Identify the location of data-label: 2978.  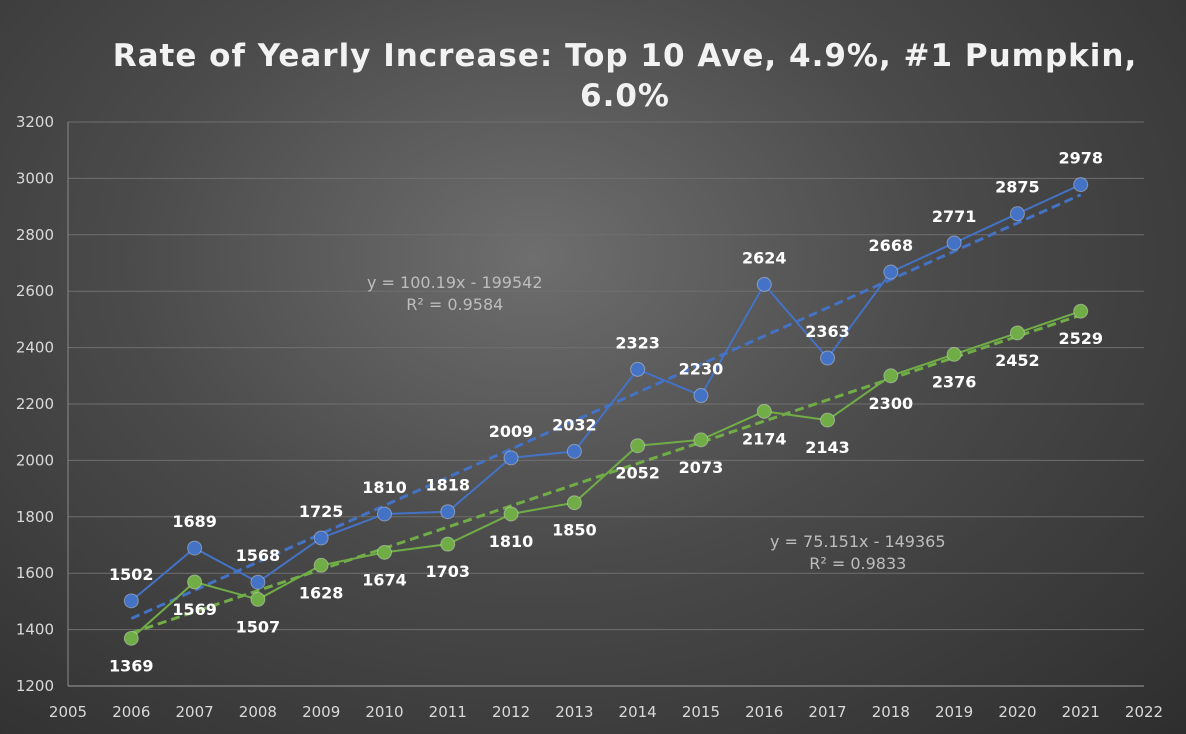
(1080, 158).